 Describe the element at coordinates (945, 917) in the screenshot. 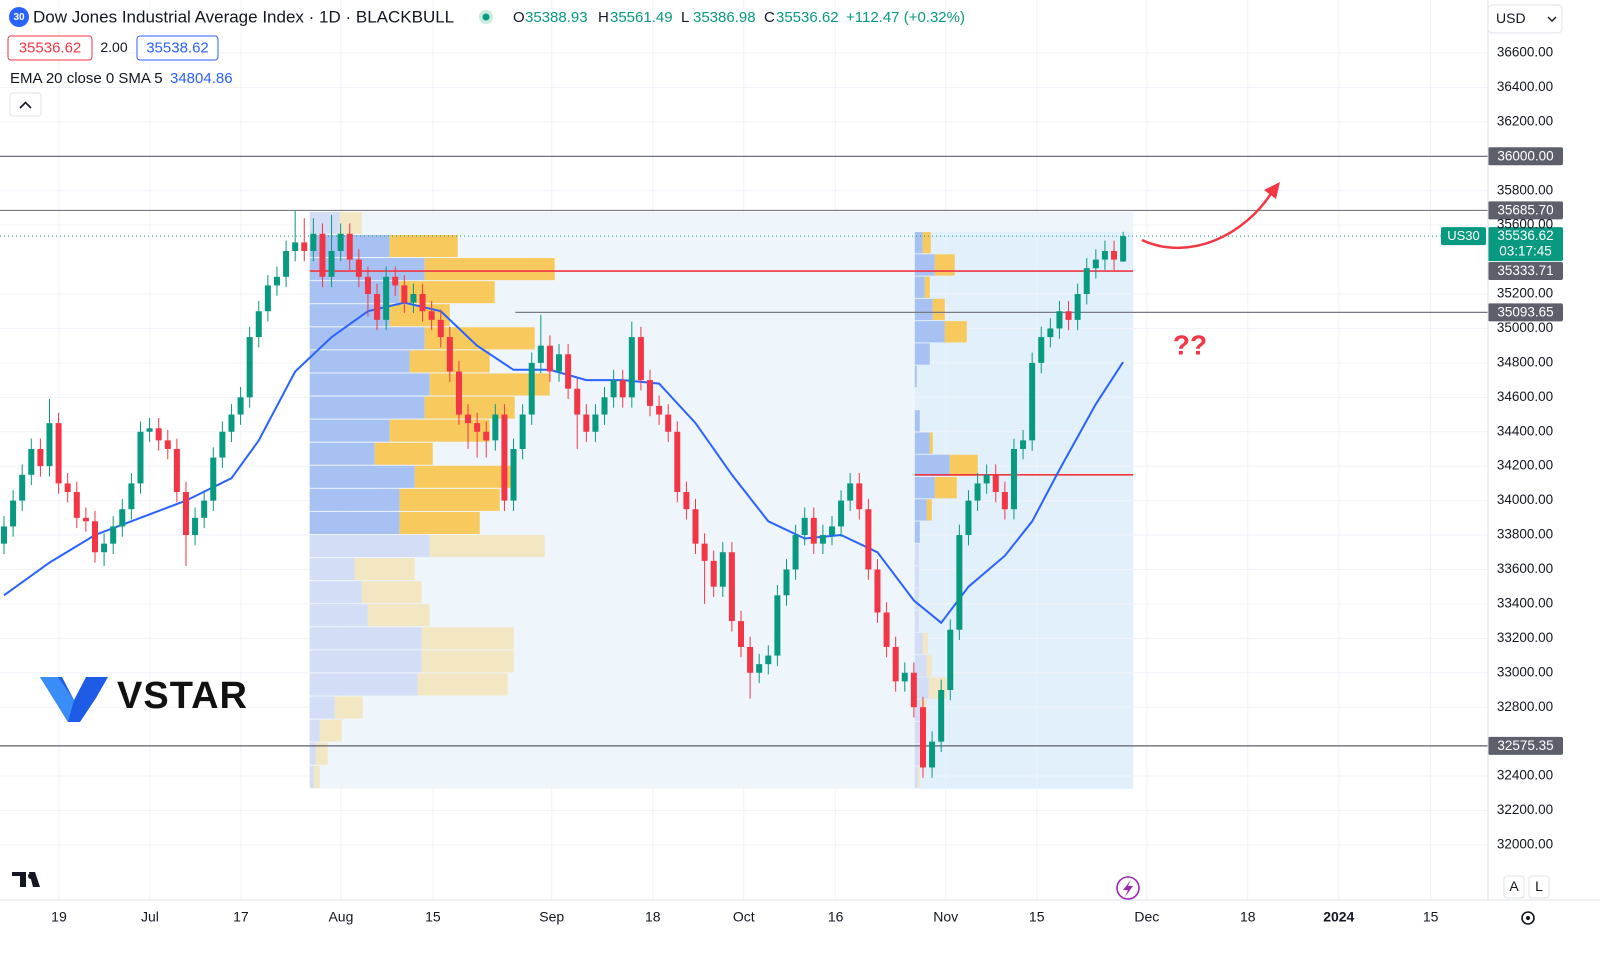

I see `x-tick-label: Nov` at that location.